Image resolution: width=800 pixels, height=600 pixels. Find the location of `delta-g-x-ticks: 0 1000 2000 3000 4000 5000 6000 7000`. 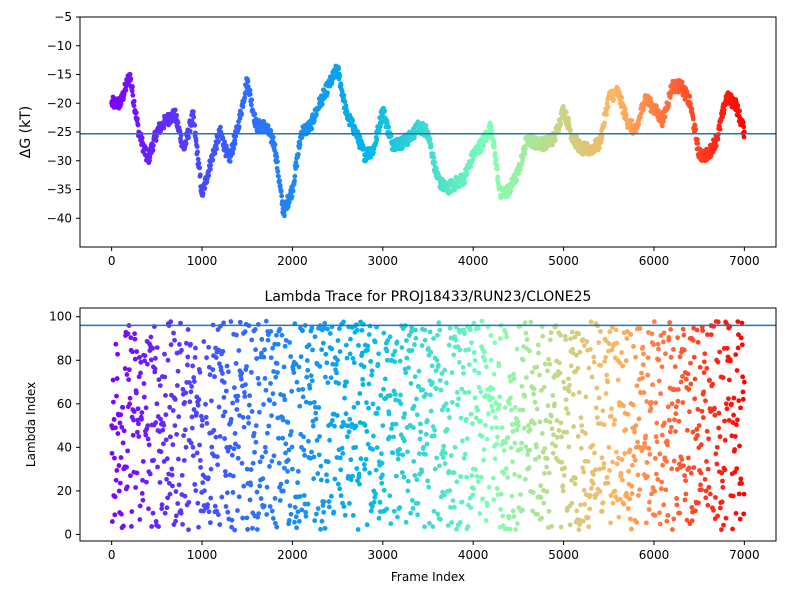

delta-g-x-ticks: 0 1000 2000 3000 4000 5000 6000 7000 is located at coordinates (434, 257).